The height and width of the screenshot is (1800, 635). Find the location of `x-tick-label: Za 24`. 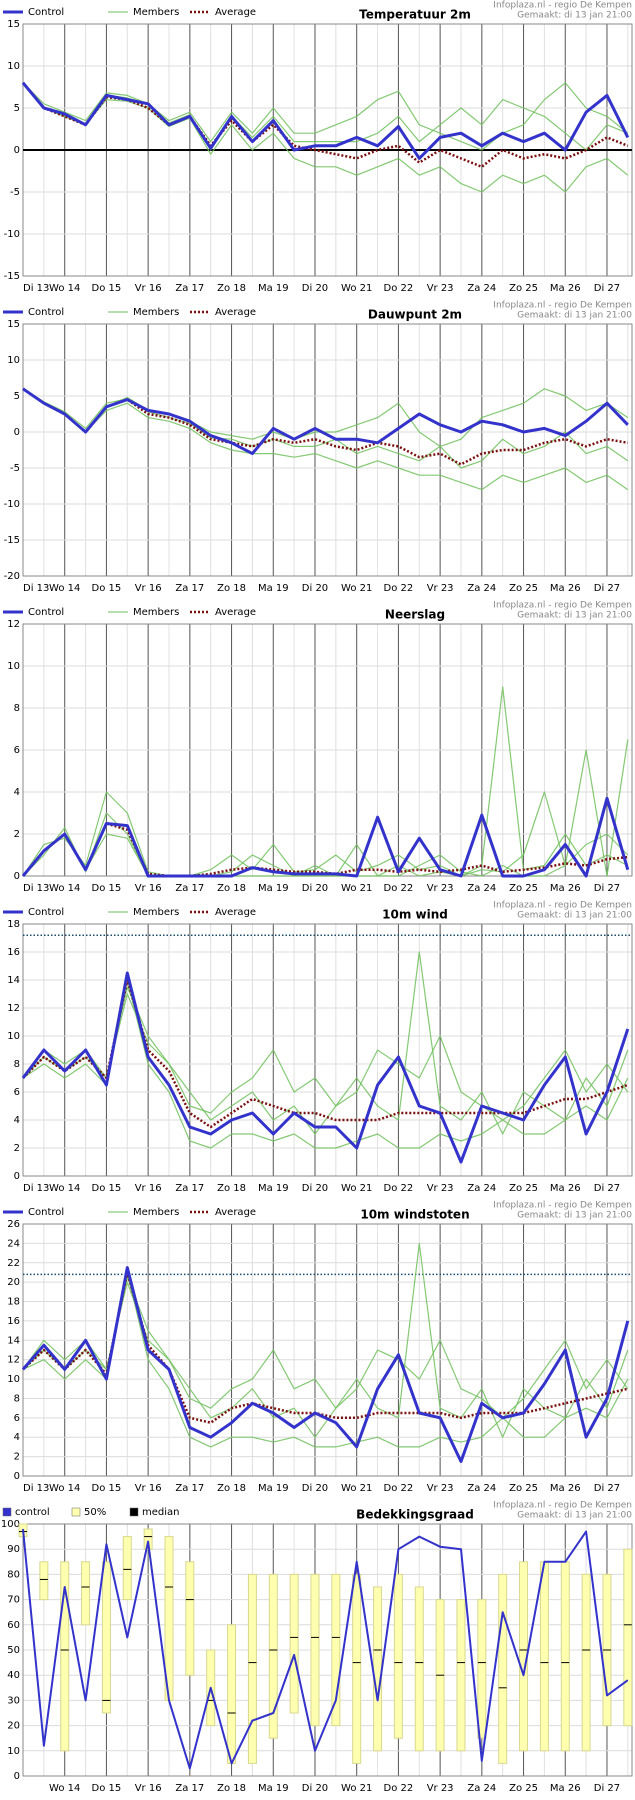

x-tick-label: Za 24 is located at coordinates (481, 1488).